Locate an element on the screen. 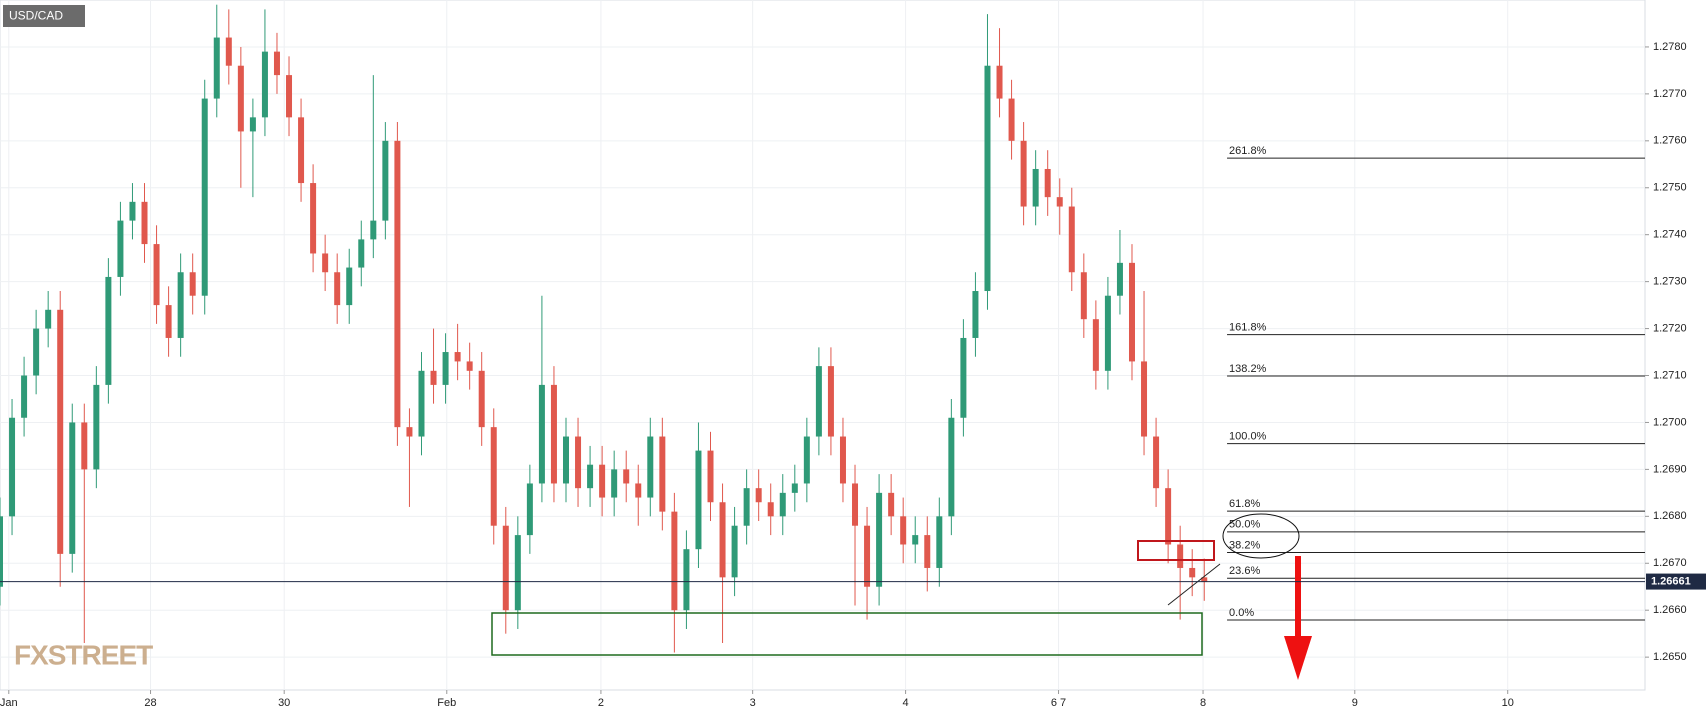 This screenshot has height=712, width=1707. title-box is located at coordinates (44, 16).